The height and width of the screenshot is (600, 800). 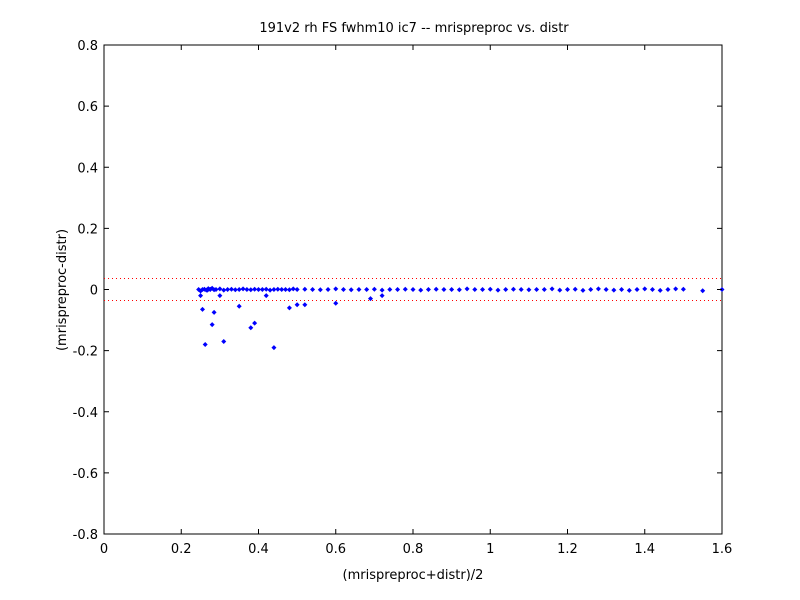 I want to click on y-tick-label: 0.8, so click(x=87, y=46).